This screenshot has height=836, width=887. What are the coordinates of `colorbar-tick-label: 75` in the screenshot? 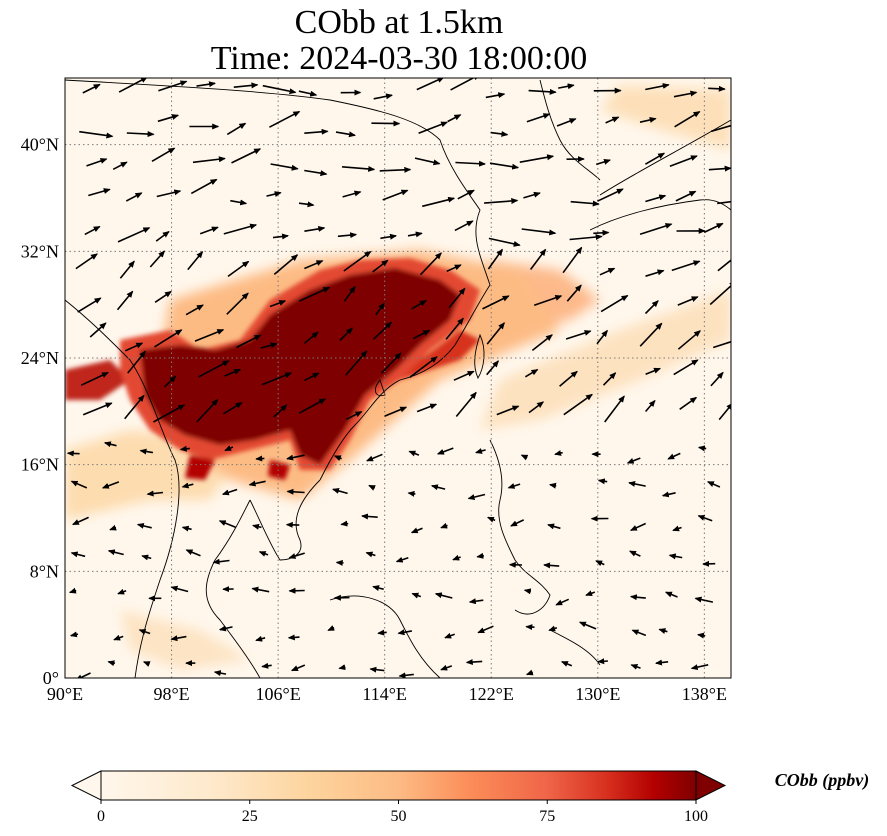 It's located at (547, 816).